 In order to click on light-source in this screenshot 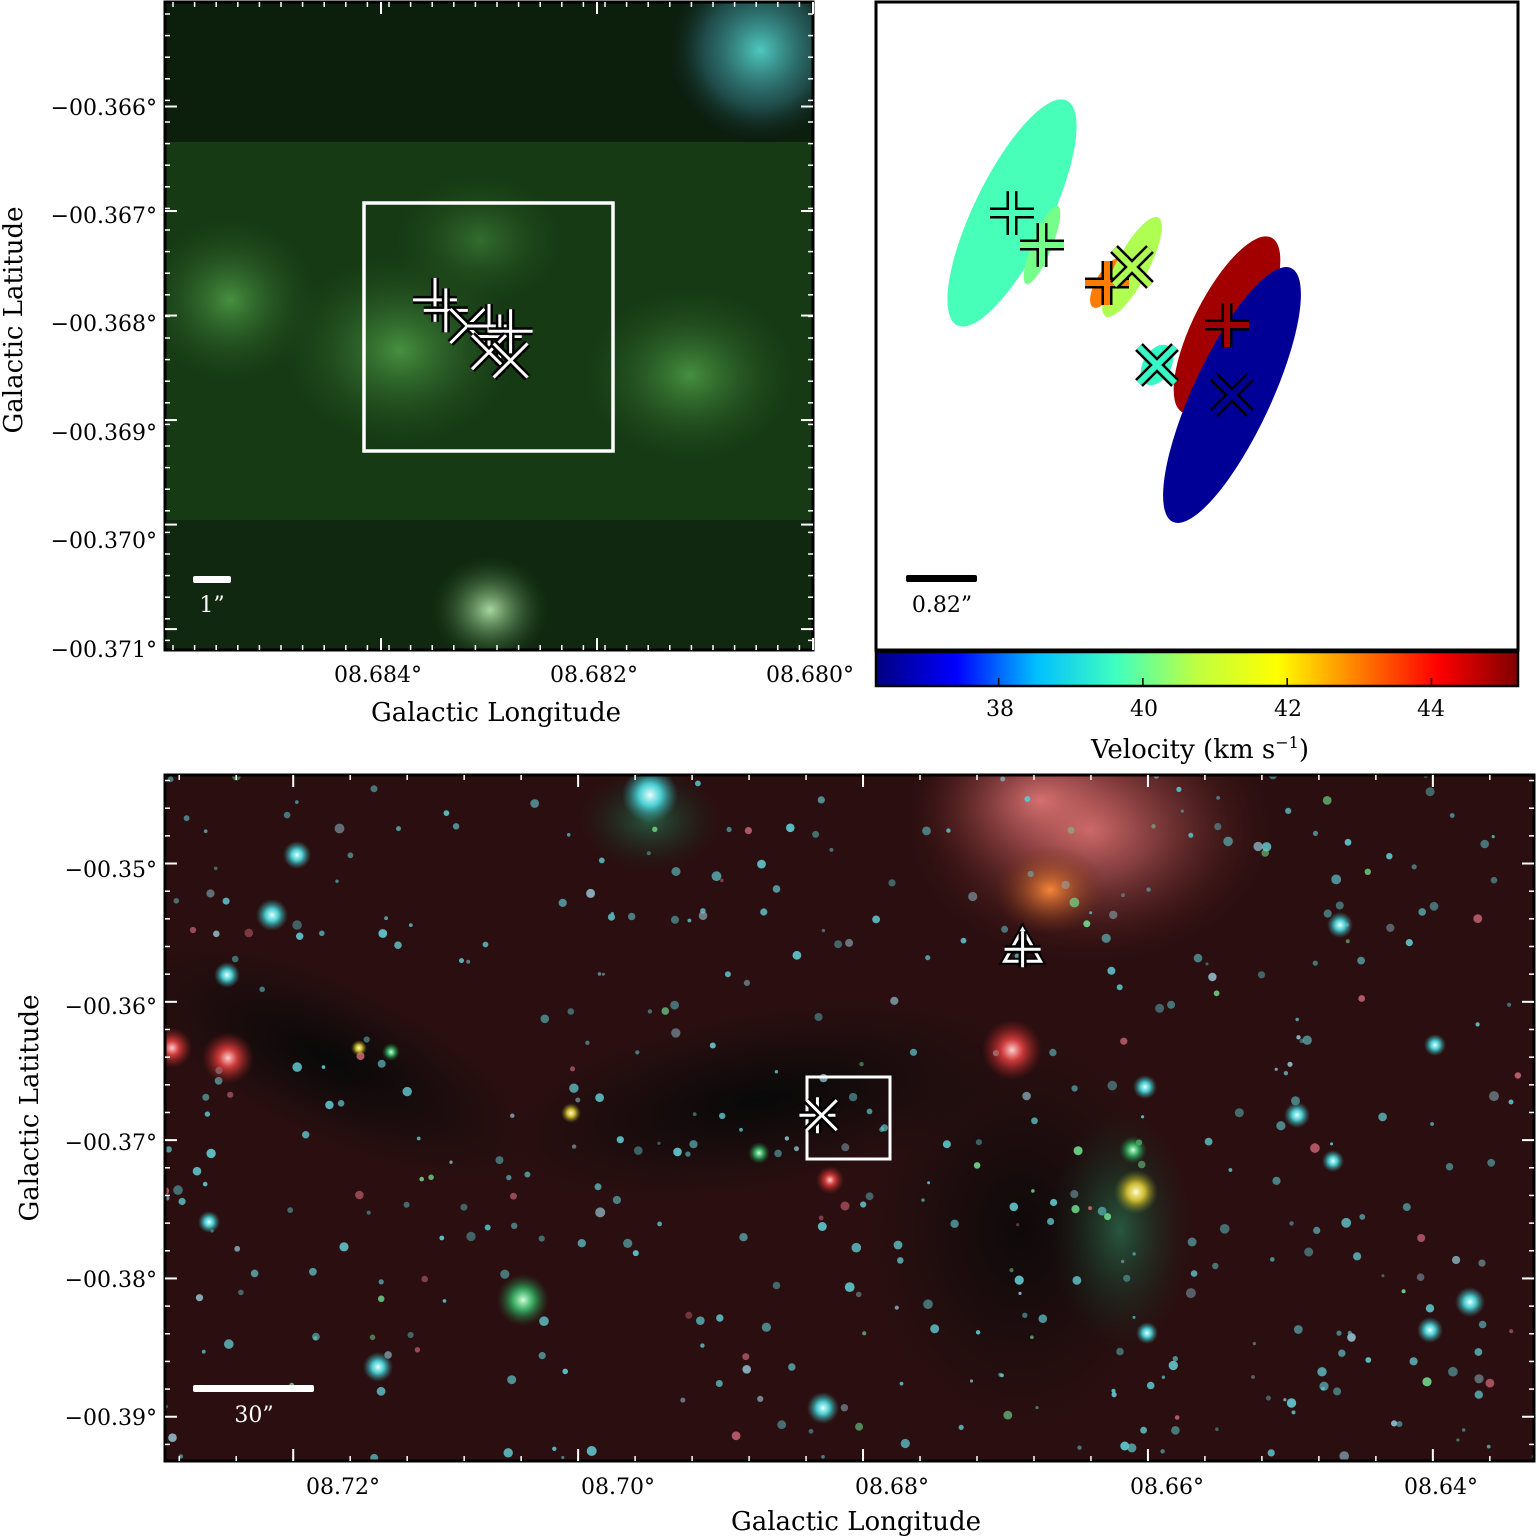, I will do `click(490, 602)`.